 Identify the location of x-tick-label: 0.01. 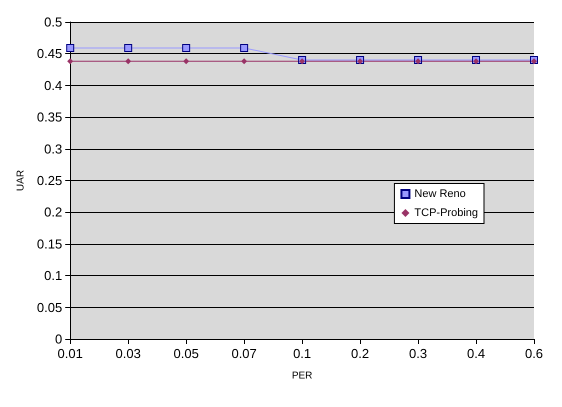
(70, 353).